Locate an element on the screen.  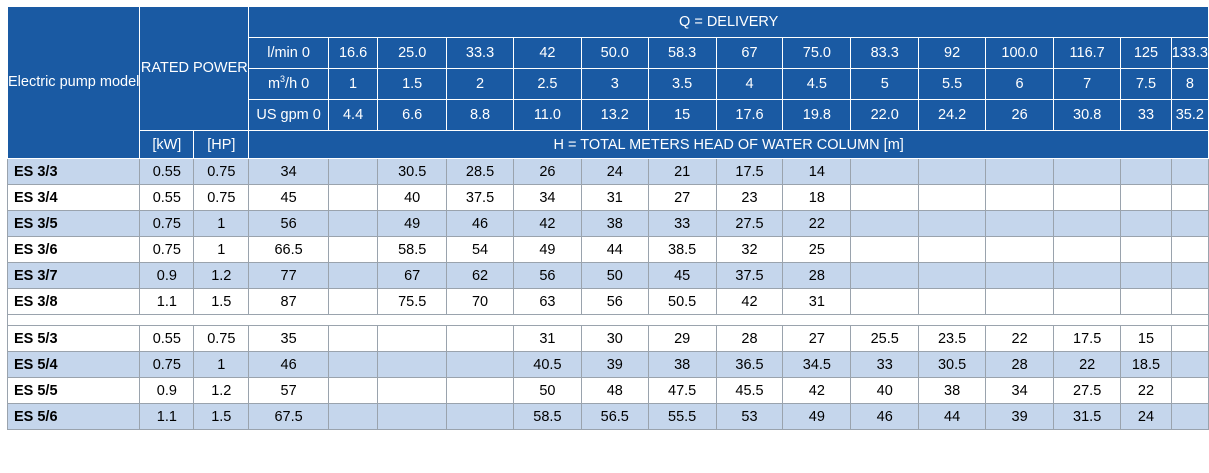
head-value-cell: 63 is located at coordinates (547, 301).